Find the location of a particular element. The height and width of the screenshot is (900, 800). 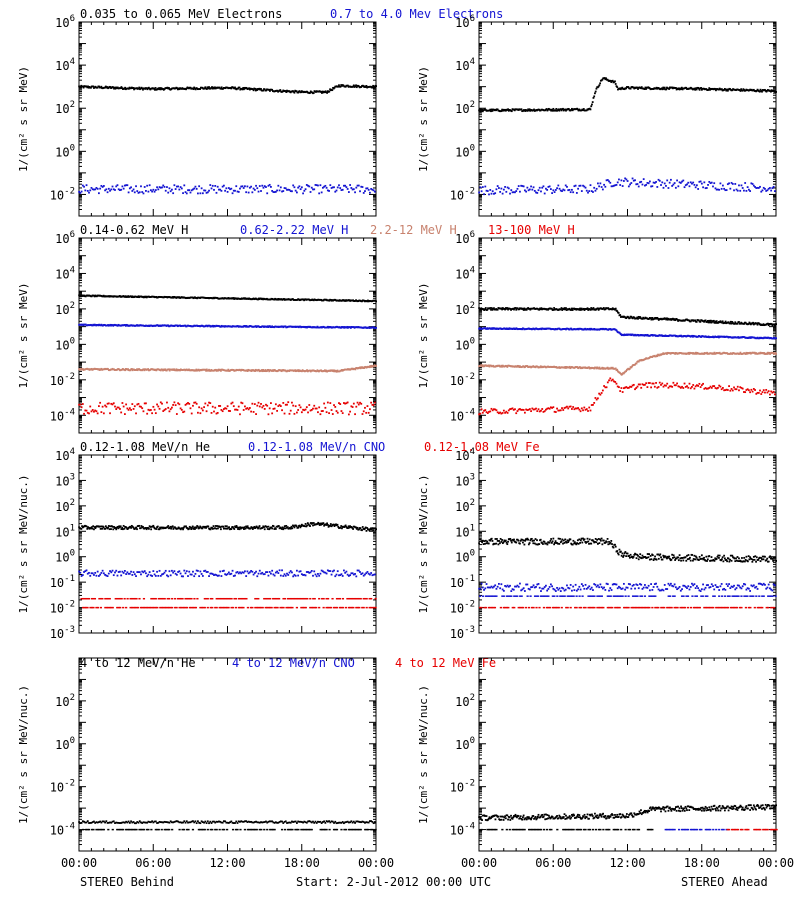

y-tick-label: 10⁻⁴ is located at coordinates (462, 415).